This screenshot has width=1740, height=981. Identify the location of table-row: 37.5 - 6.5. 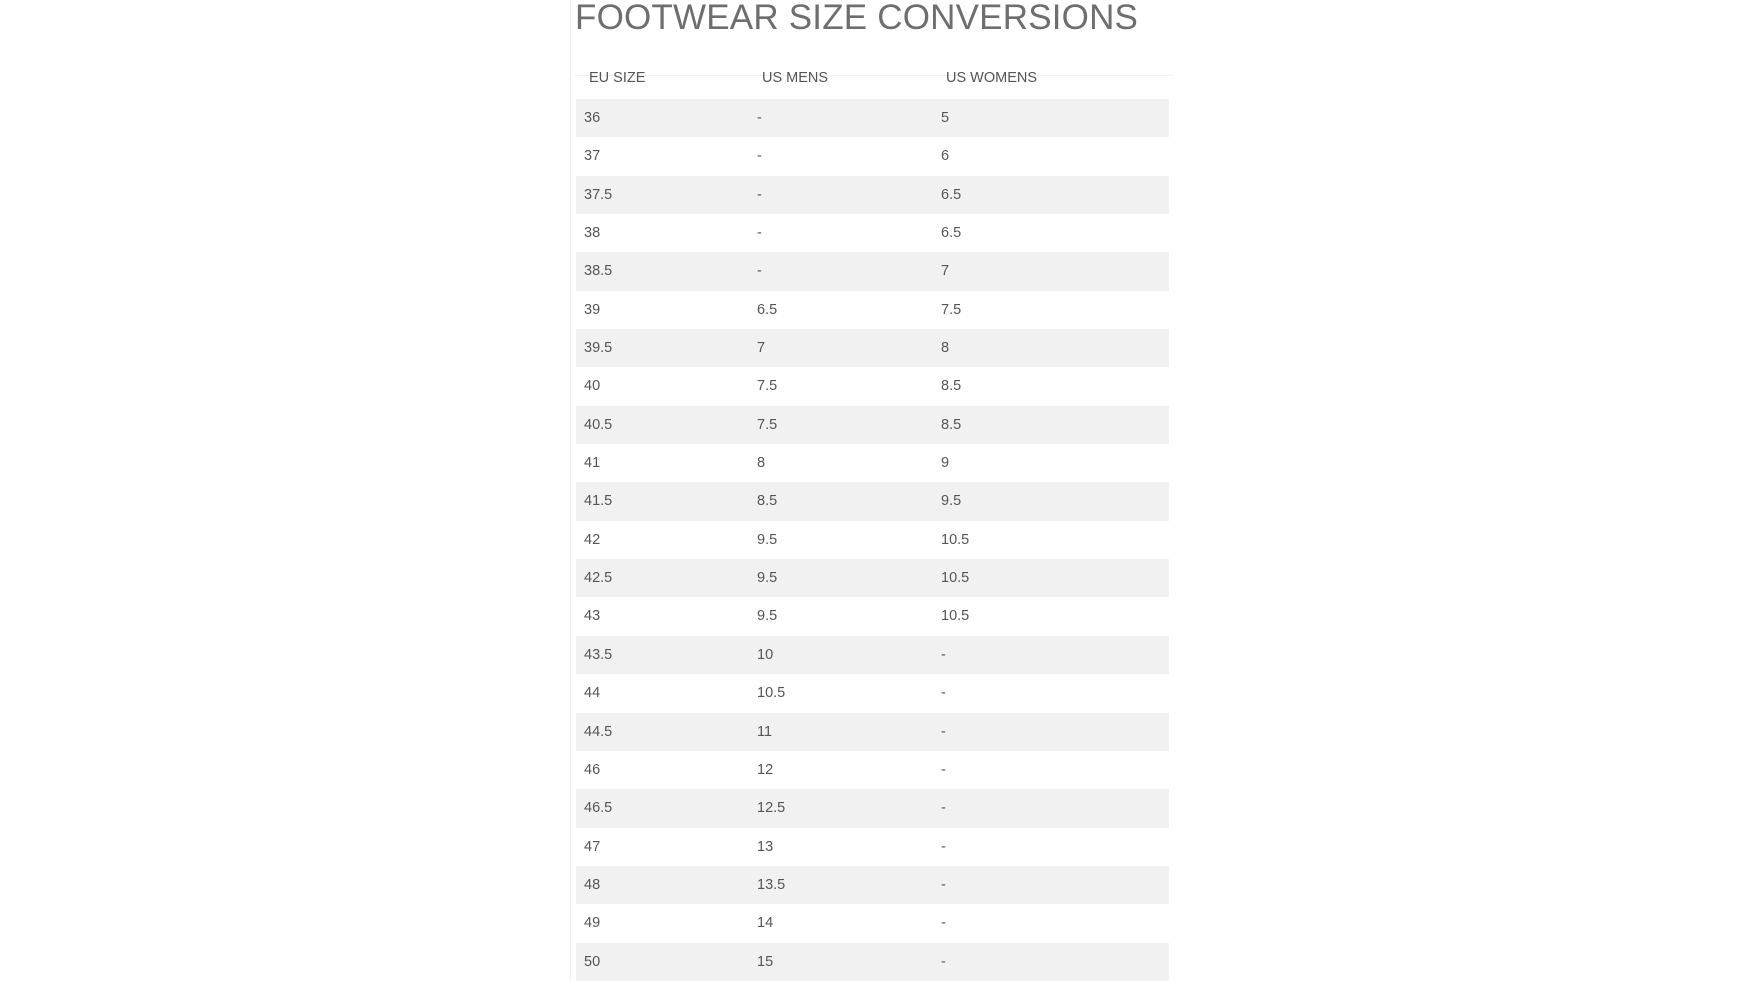
(872, 195).